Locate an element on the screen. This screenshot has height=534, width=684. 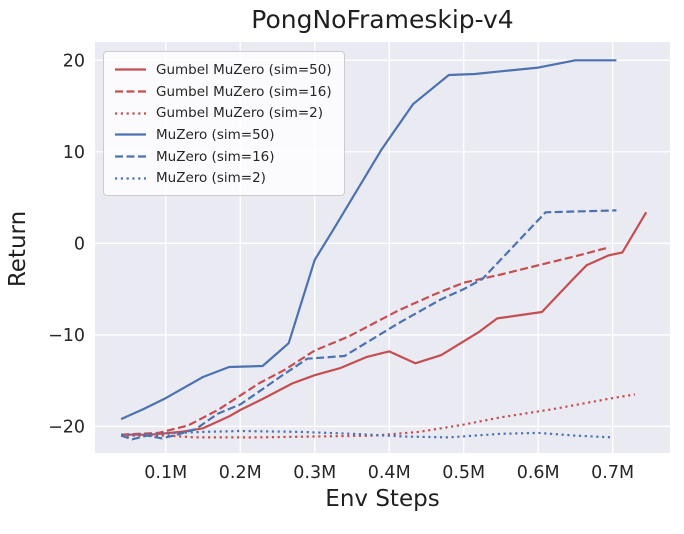
x-tick-label: 0.4M is located at coordinates (389, 473).